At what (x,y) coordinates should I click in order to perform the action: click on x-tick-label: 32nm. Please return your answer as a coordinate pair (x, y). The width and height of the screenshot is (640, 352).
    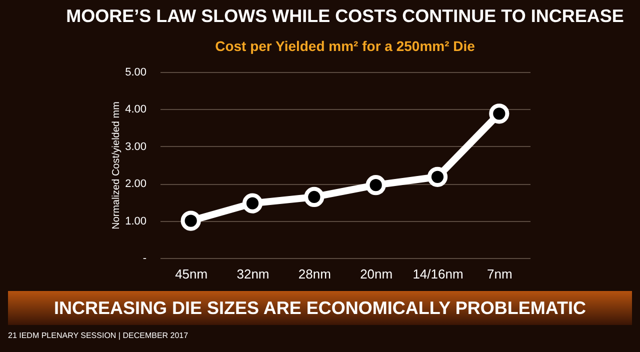
    Looking at the image, I should click on (253, 274).